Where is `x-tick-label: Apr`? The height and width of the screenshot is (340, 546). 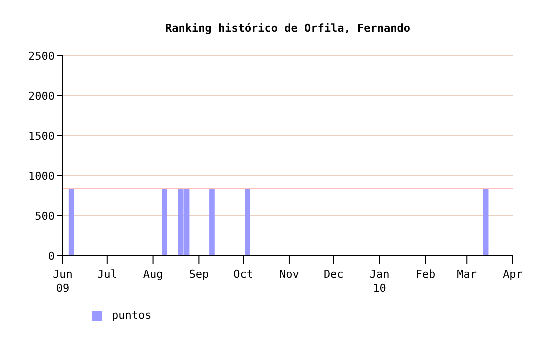
x-tick-label: Apr is located at coordinates (513, 274).